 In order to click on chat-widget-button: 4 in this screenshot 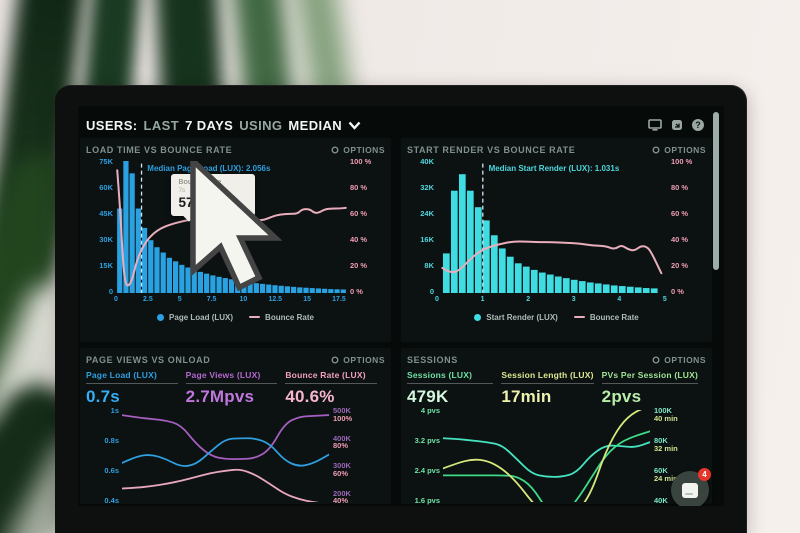, I will do `click(691, 487)`.